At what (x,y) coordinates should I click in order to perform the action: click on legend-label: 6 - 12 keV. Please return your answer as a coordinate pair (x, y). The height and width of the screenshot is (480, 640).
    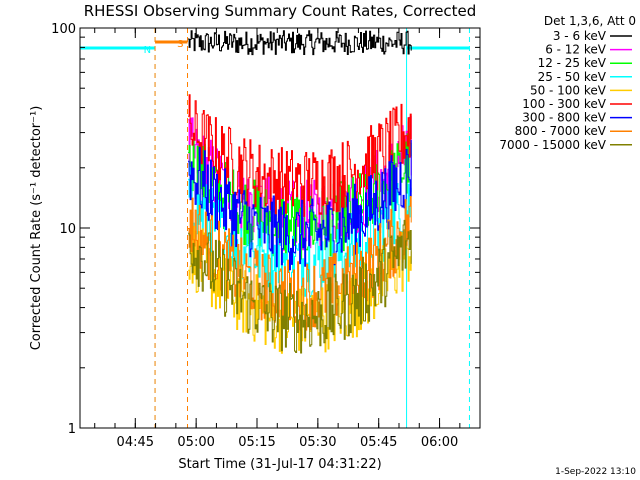
    Looking at the image, I should click on (576, 50).